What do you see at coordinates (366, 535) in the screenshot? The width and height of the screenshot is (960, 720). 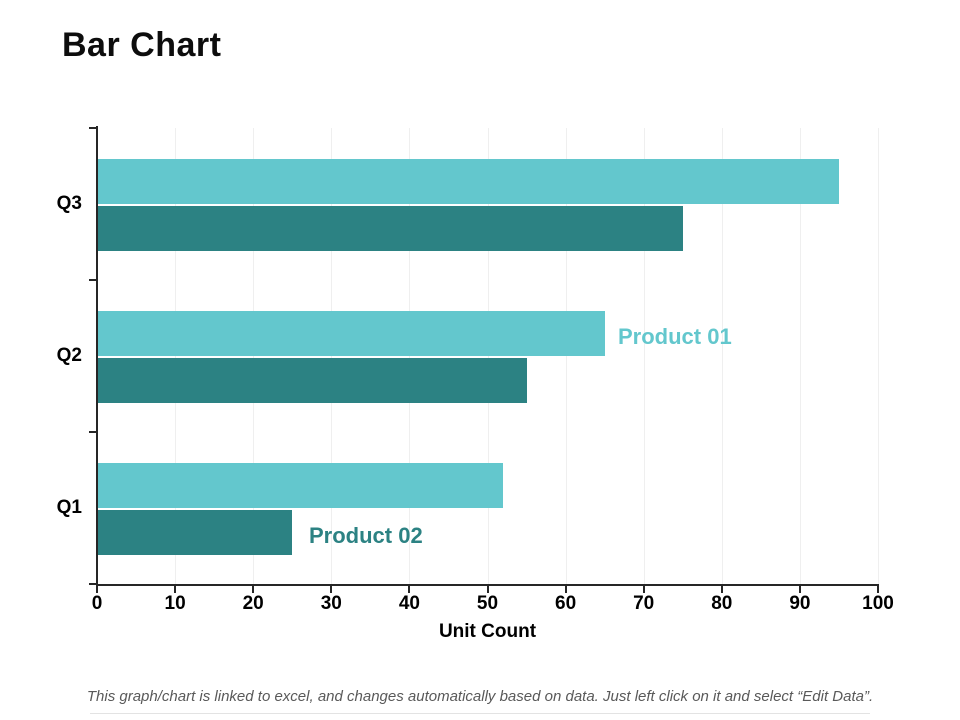 I see `series-label-product-02: Product 02` at bounding box center [366, 535].